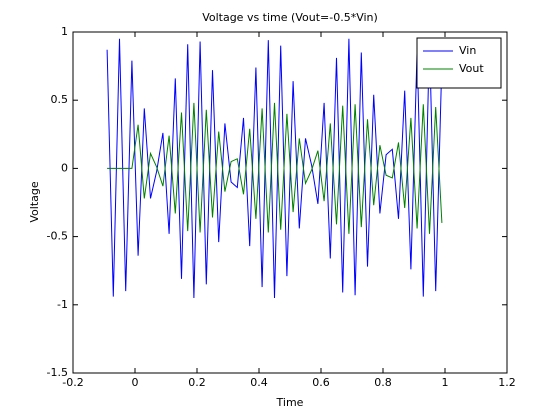 Image resolution: width=560 pixels, height=420 pixels. I want to click on legend-label: Vout, so click(471, 68).